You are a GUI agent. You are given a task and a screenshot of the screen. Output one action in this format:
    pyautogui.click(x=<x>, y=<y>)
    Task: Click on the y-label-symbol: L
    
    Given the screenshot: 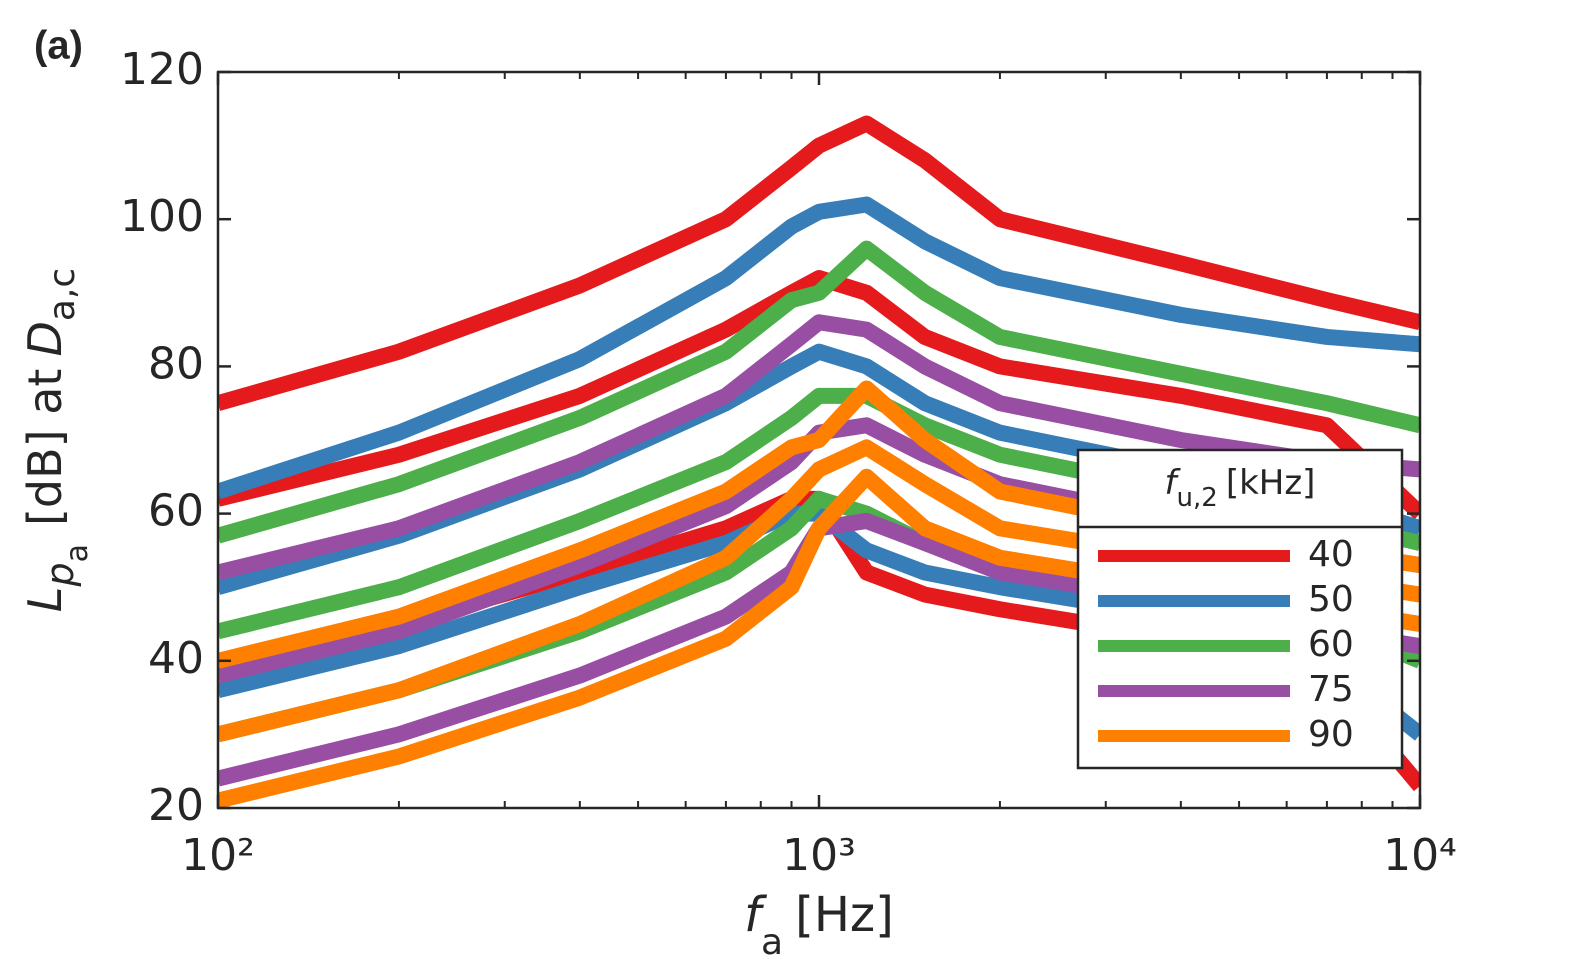 What is the action you would take?
    pyautogui.click(x=45, y=600)
    